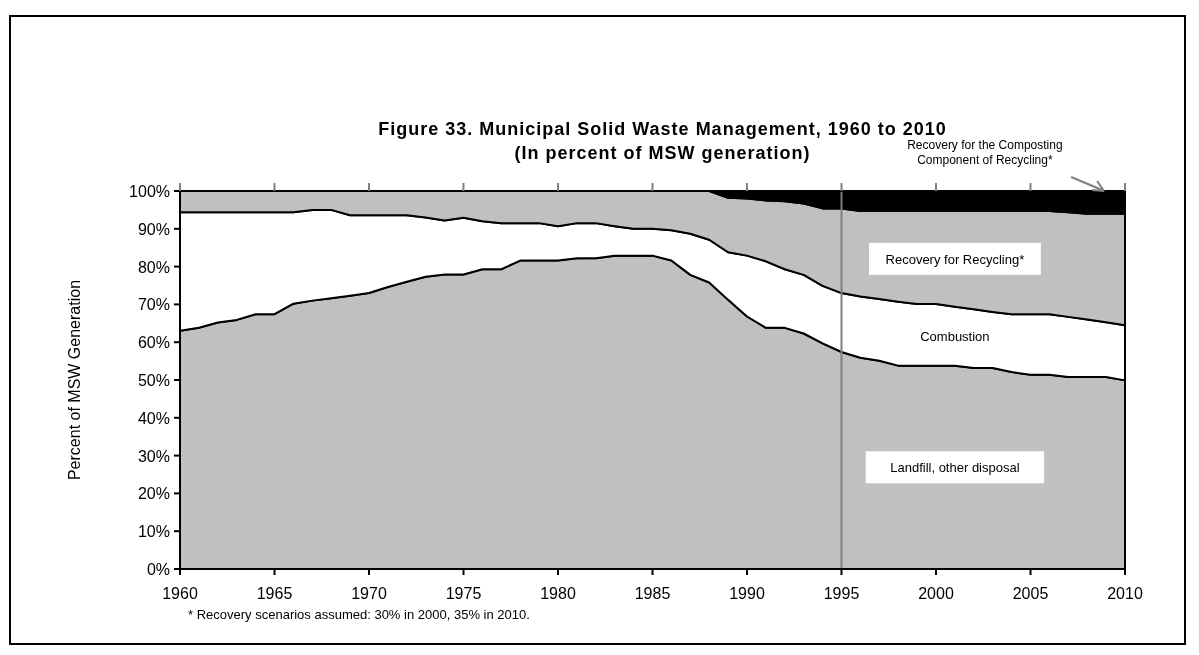 This screenshot has width=1199, height=655. Describe the element at coordinates (955, 468) in the screenshot. I see `series-label: Landfill, other disposal` at that location.